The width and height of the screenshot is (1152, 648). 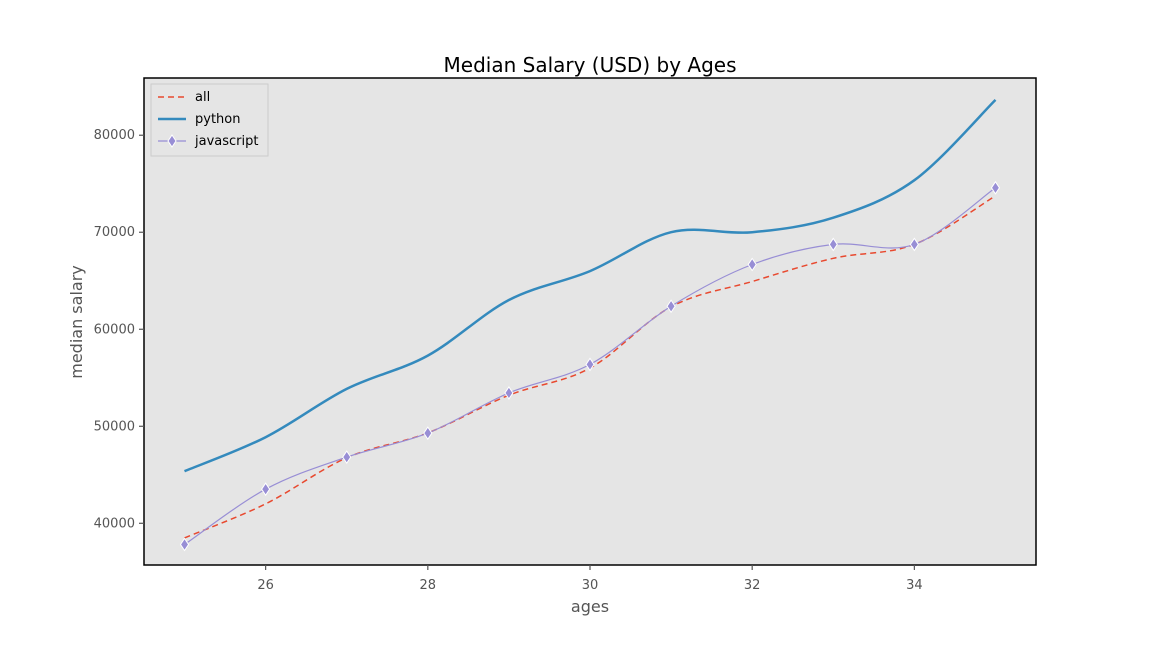 I want to click on y-tick-label: 80000, so click(x=114, y=135).